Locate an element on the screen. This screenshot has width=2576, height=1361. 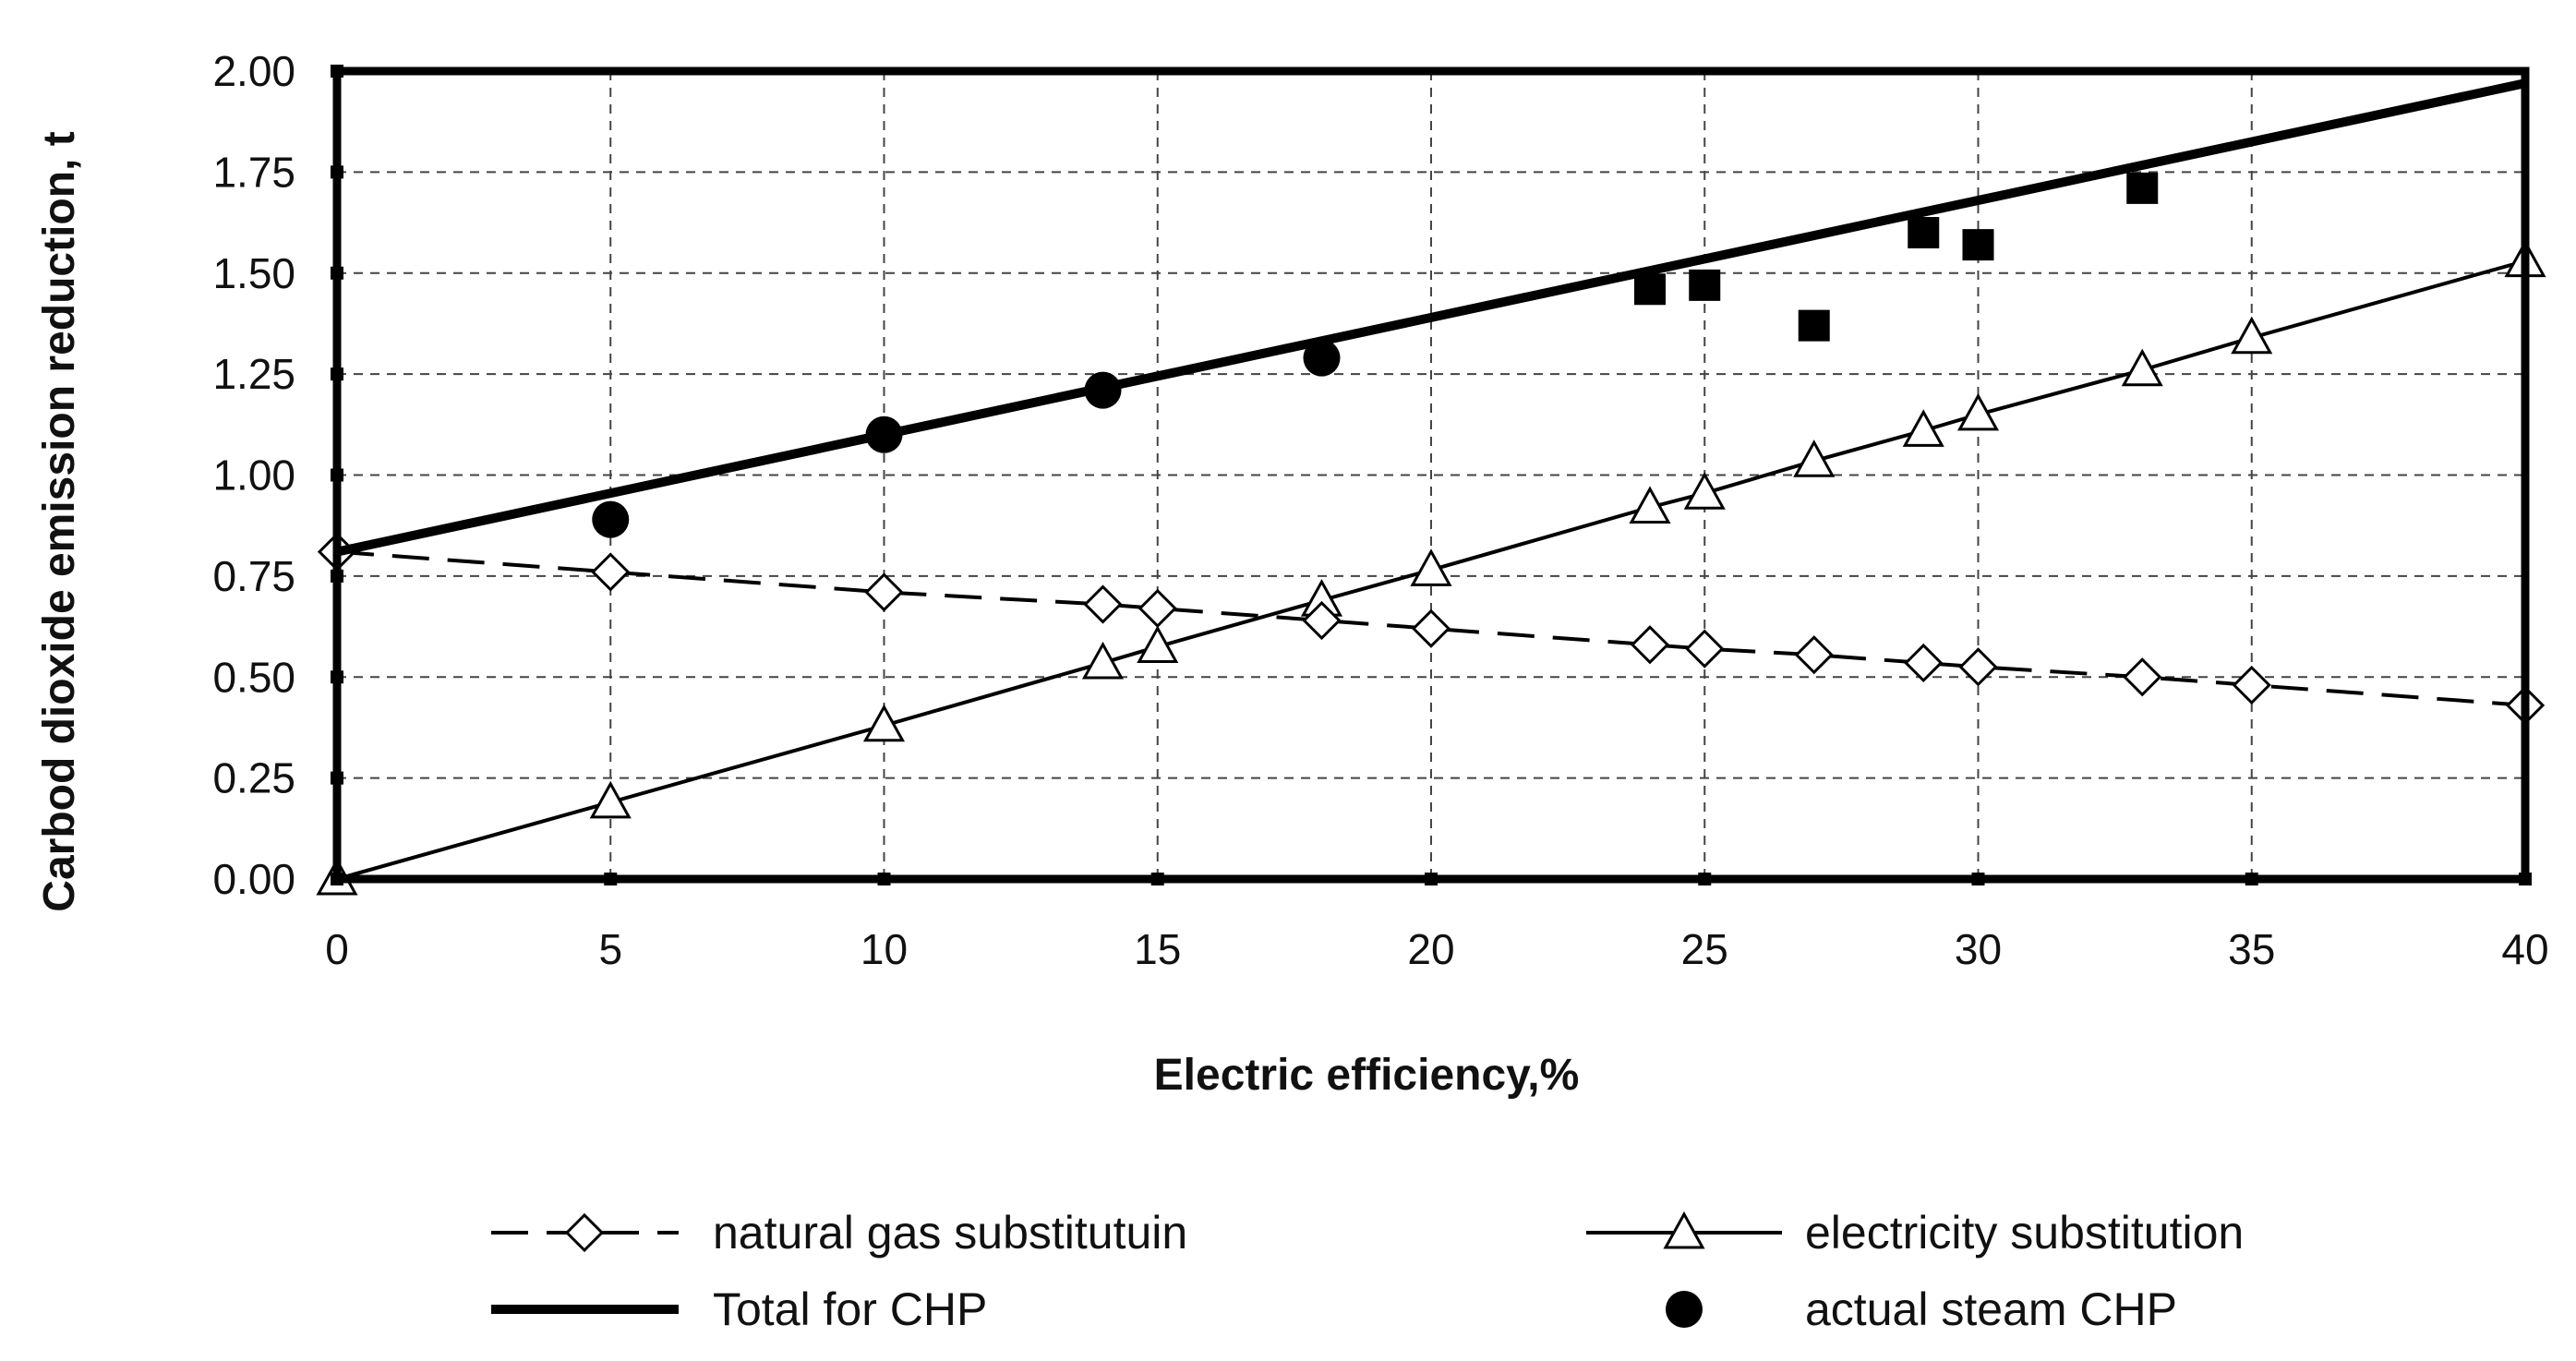
x-tick-label: 10 is located at coordinates (884, 949).